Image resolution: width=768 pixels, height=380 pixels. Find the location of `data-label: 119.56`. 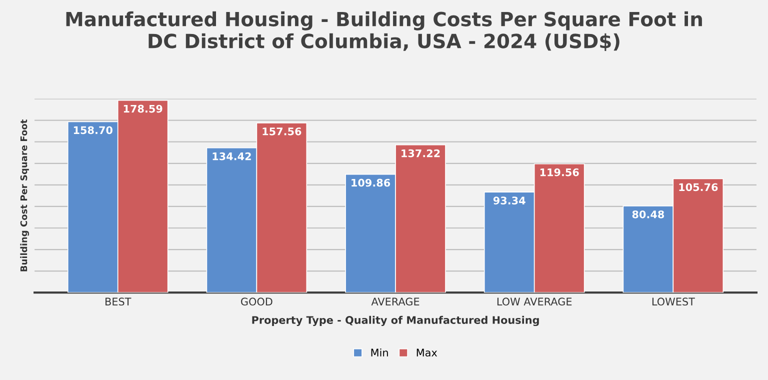

data-label: 119.56 is located at coordinates (559, 172).